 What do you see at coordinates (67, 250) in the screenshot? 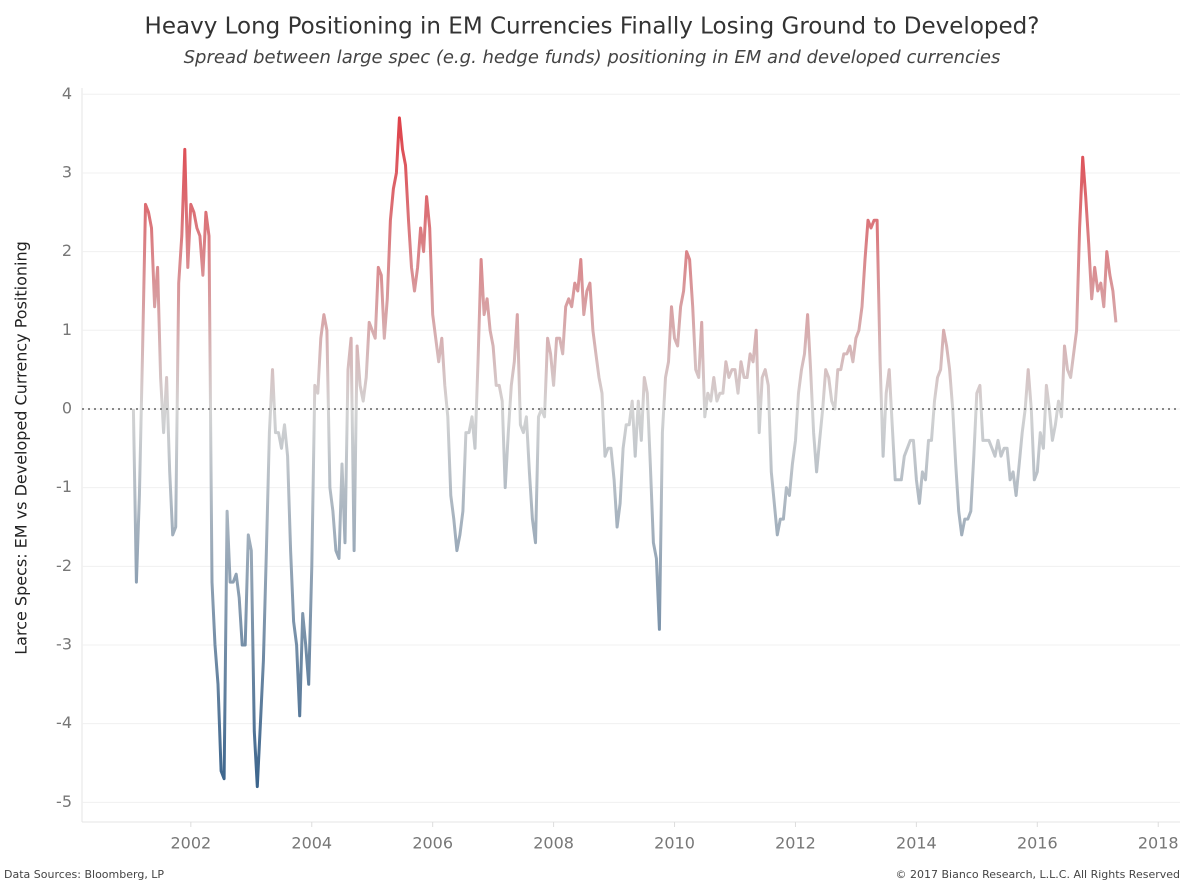
I see `y-tick-label: 2` at bounding box center [67, 250].